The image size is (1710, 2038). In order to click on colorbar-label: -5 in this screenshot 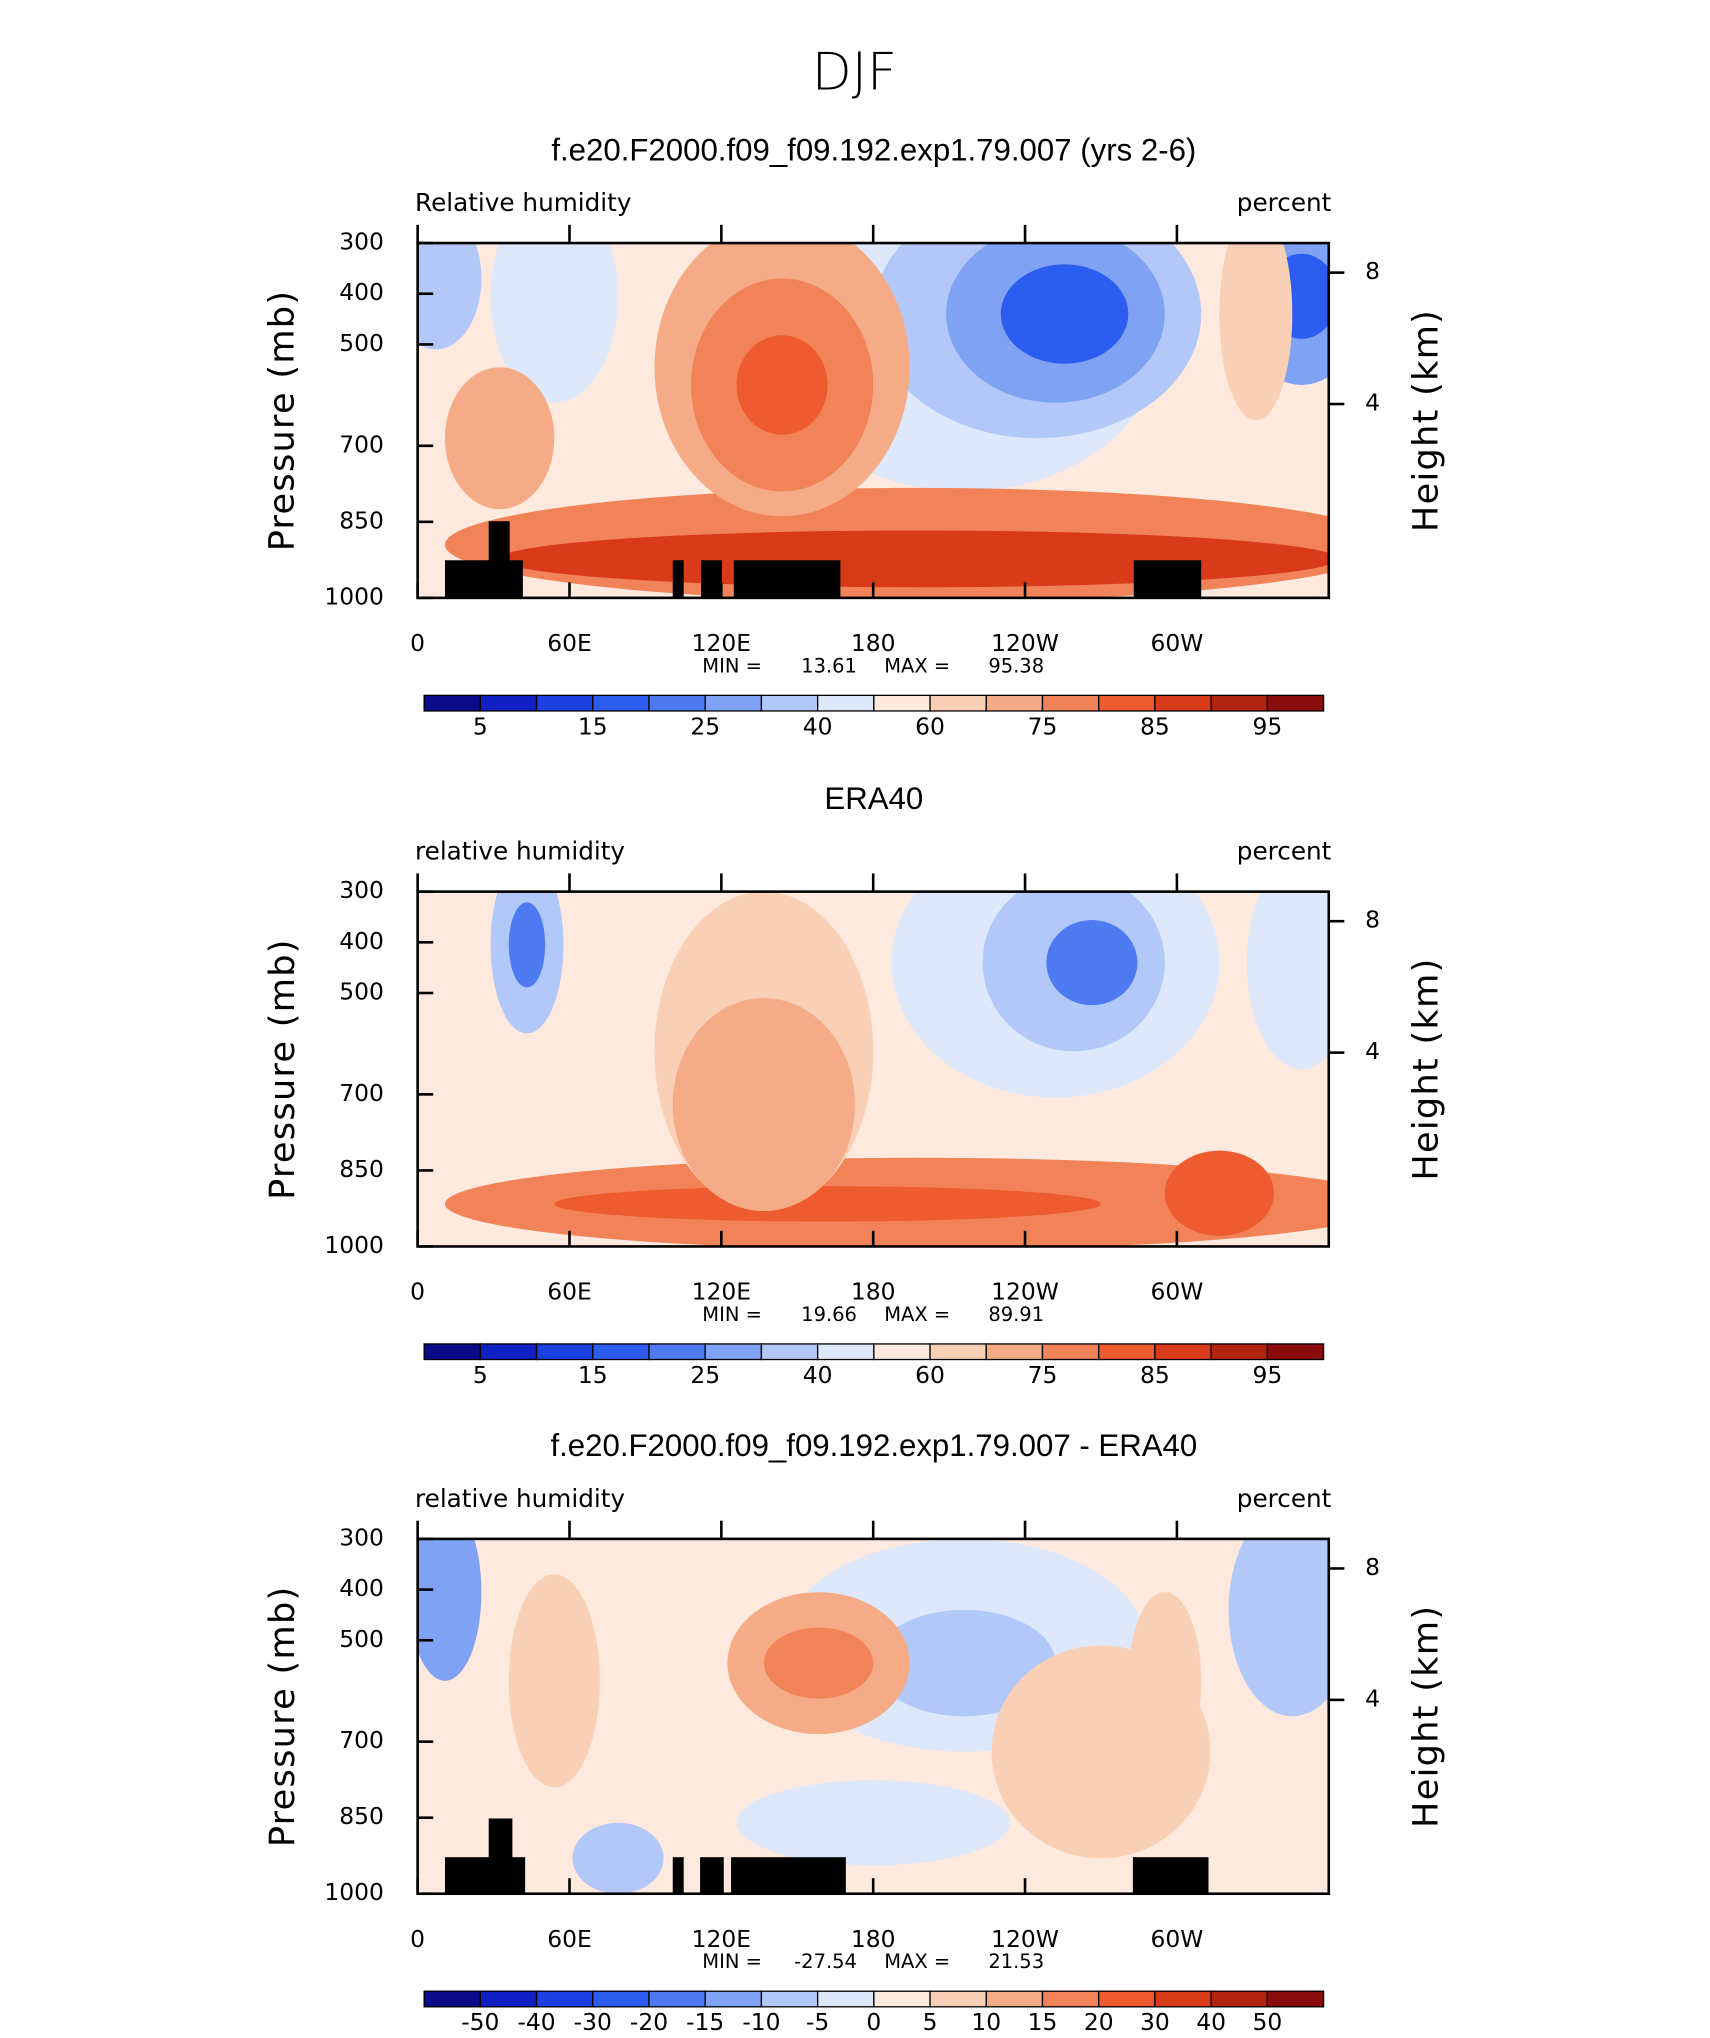, I will do `click(817, 2022)`.